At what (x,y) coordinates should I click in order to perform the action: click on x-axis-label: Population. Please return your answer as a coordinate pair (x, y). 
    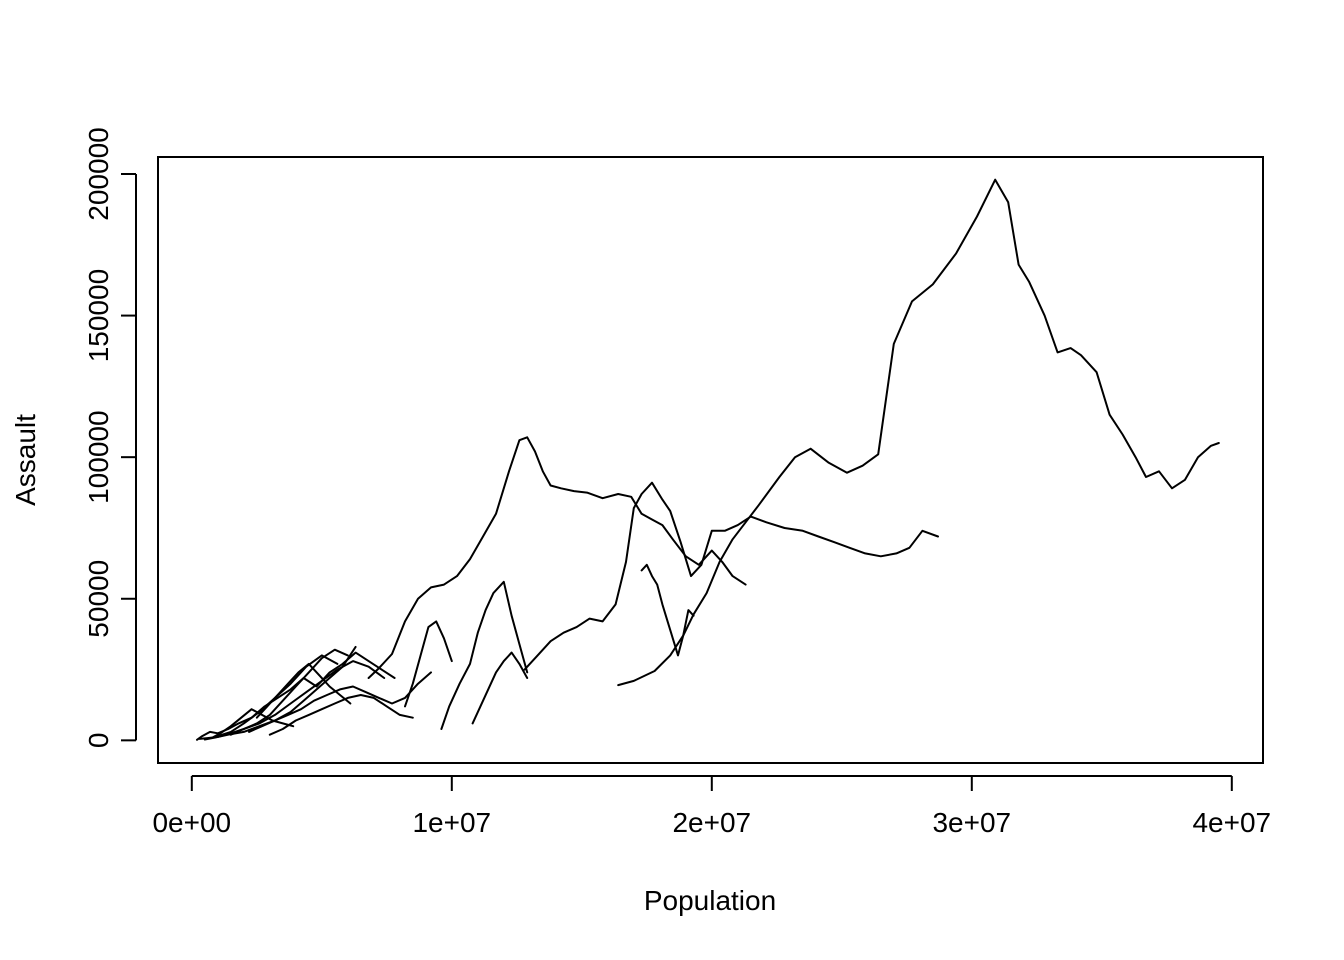
    Looking at the image, I should click on (710, 900).